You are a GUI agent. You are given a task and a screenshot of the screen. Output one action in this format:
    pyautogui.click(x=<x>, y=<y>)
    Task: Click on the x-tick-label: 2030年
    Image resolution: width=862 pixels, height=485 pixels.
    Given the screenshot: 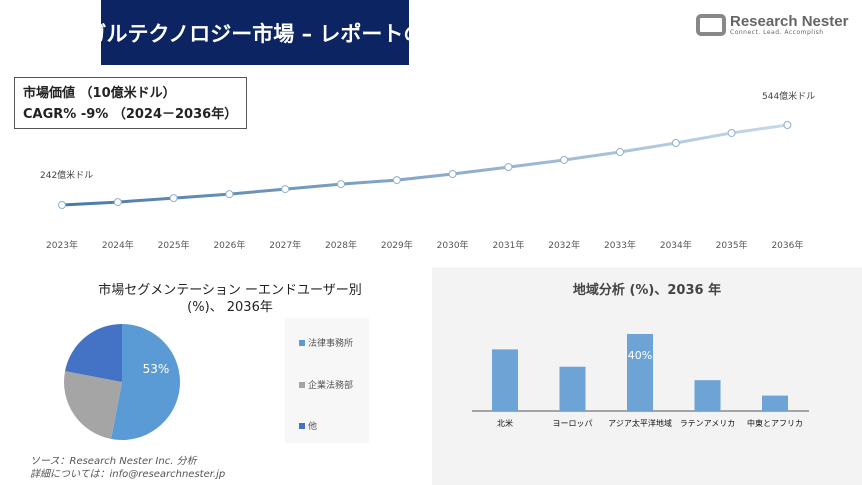 What is the action you would take?
    pyautogui.click(x=453, y=245)
    